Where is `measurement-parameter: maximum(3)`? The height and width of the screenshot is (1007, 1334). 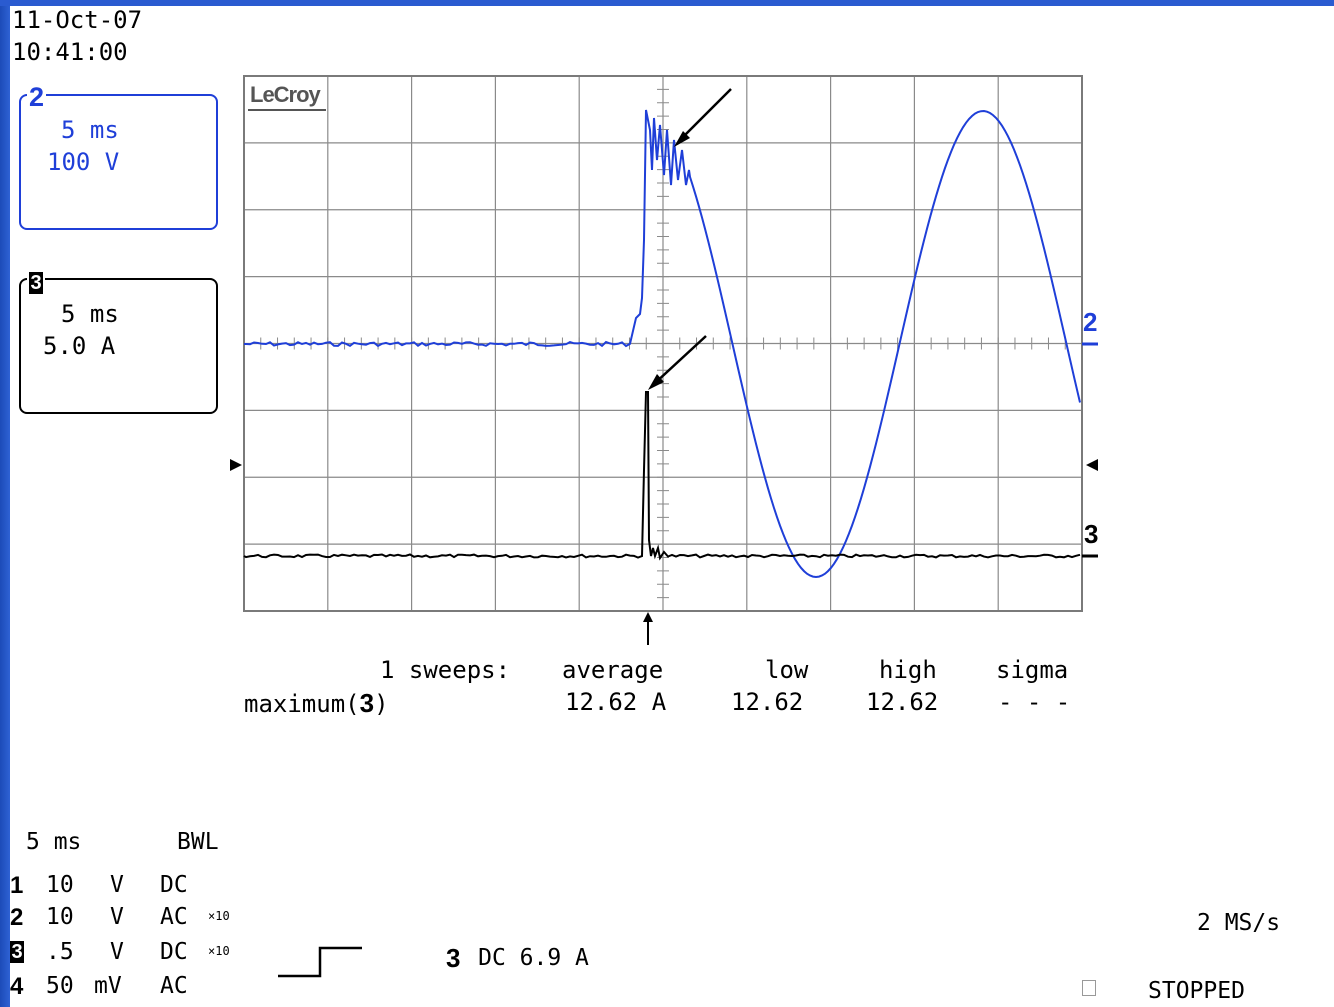 measurement-parameter: maximum(3) is located at coordinates (316, 703).